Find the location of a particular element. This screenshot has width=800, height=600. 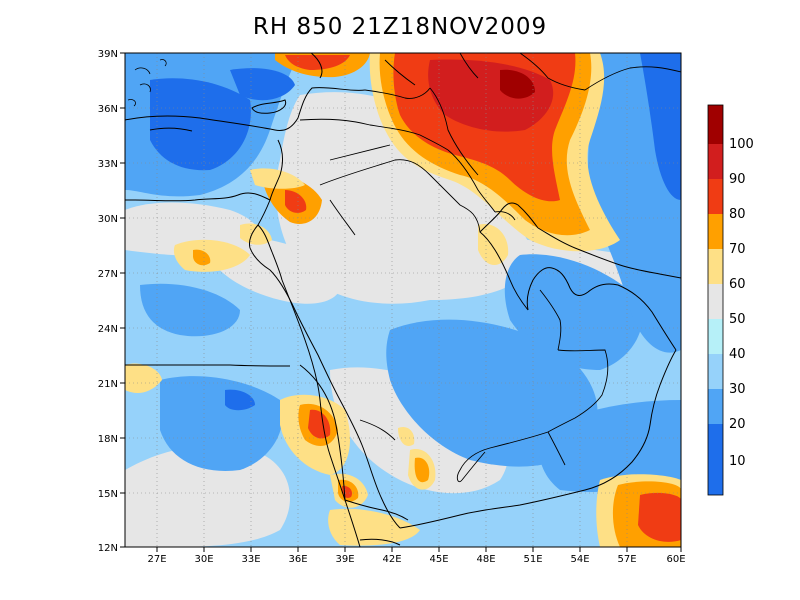

field-deepblue-med is located at coordinates (200, 124).